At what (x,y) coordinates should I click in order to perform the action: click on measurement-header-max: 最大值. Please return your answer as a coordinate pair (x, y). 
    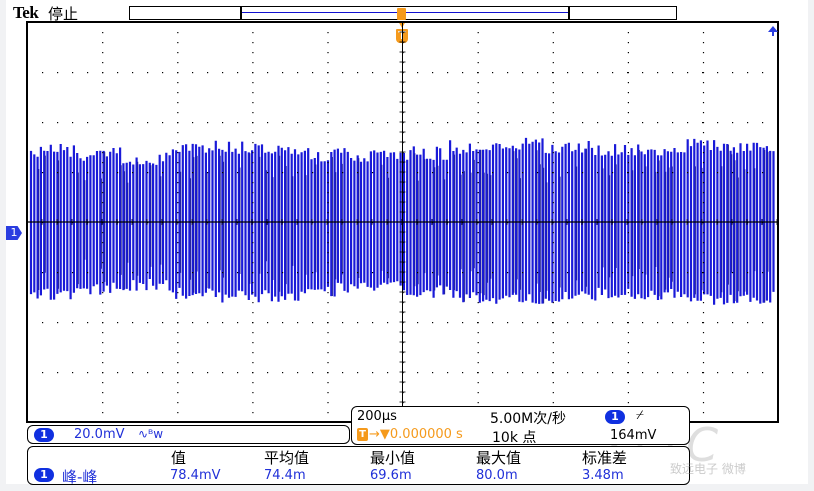
    Looking at the image, I should click on (499, 458).